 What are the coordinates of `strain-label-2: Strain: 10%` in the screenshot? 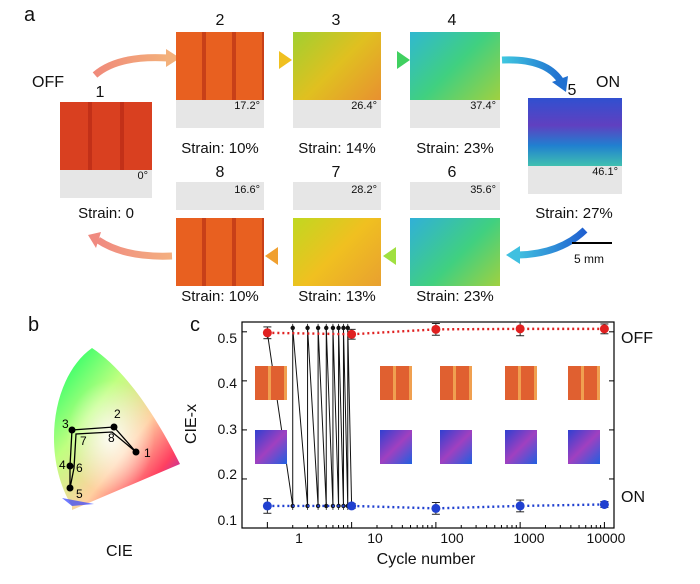 It's located at (220, 148).